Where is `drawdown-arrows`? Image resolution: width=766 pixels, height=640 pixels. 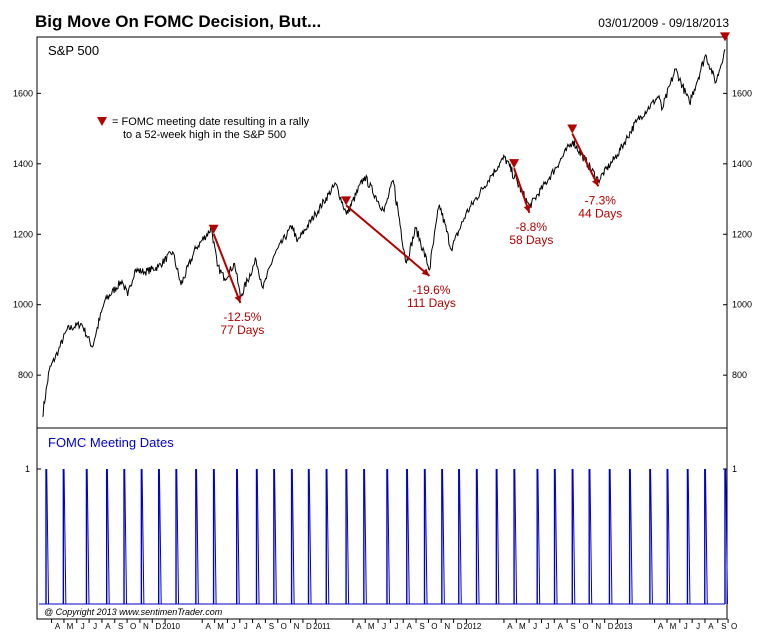 drawdown-arrows is located at coordinates (406, 218).